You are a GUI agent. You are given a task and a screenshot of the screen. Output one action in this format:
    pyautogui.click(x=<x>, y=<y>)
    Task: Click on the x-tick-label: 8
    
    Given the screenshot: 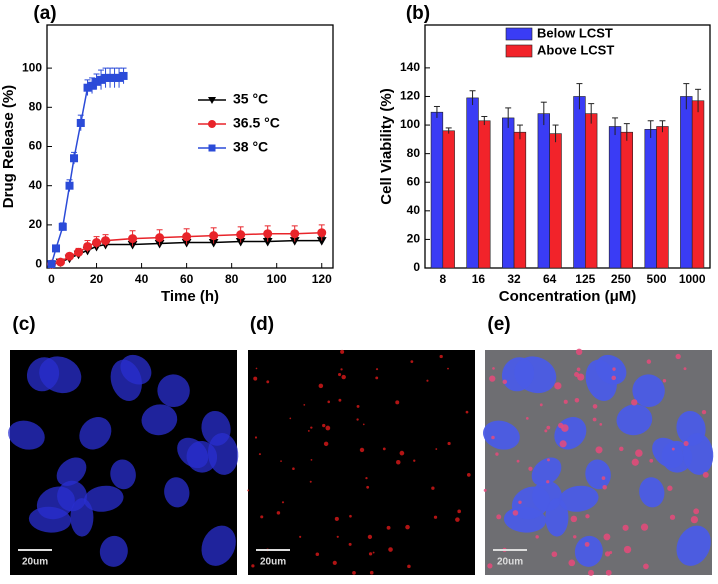 What is the action you would take?
    pyautogui.click(x=442, y=279)
    